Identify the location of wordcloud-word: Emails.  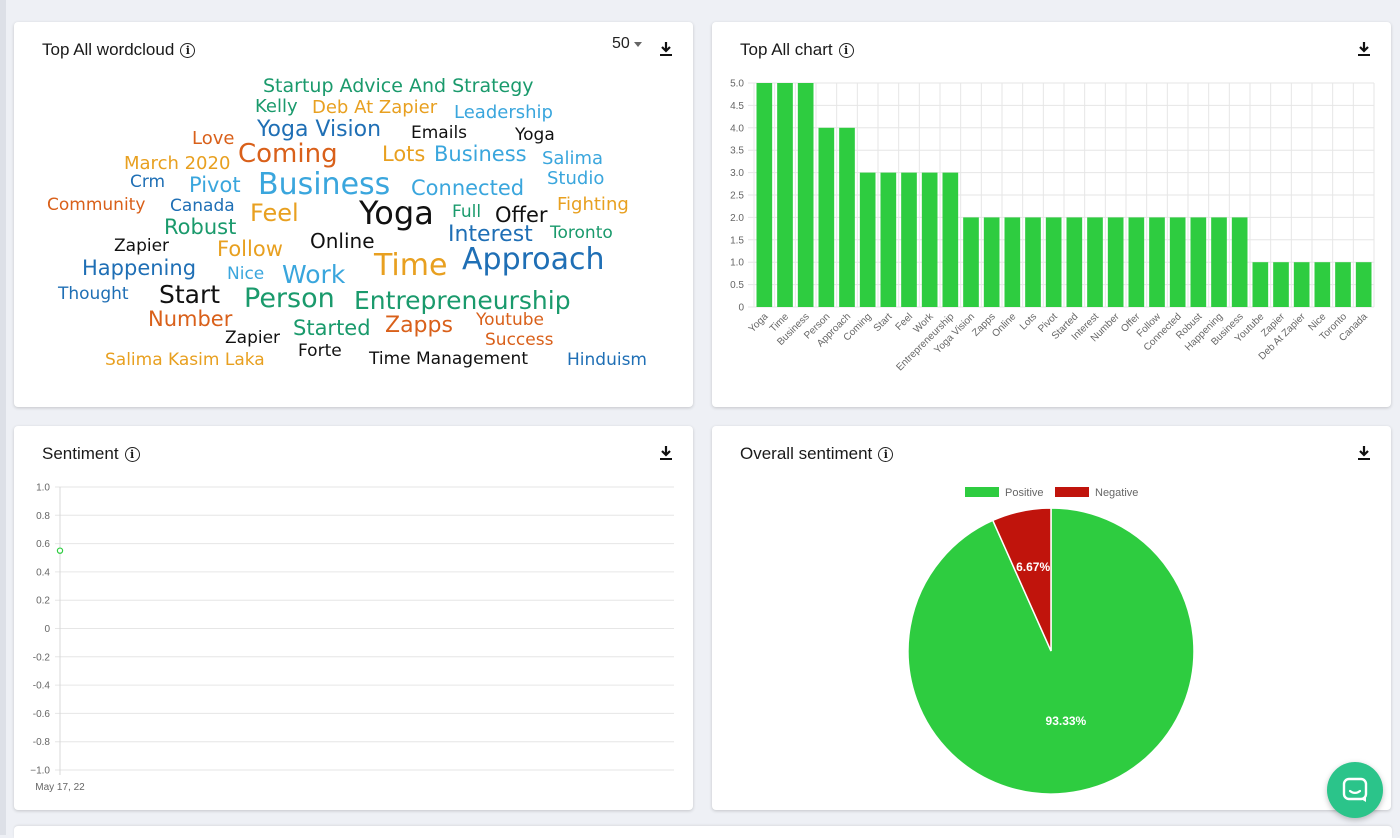
(439, 133).